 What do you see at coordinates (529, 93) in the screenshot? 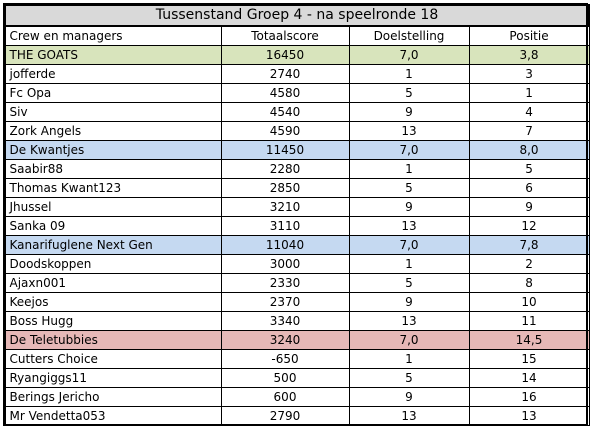
I see `manager-position: 1` at bounding box center [529, 93].